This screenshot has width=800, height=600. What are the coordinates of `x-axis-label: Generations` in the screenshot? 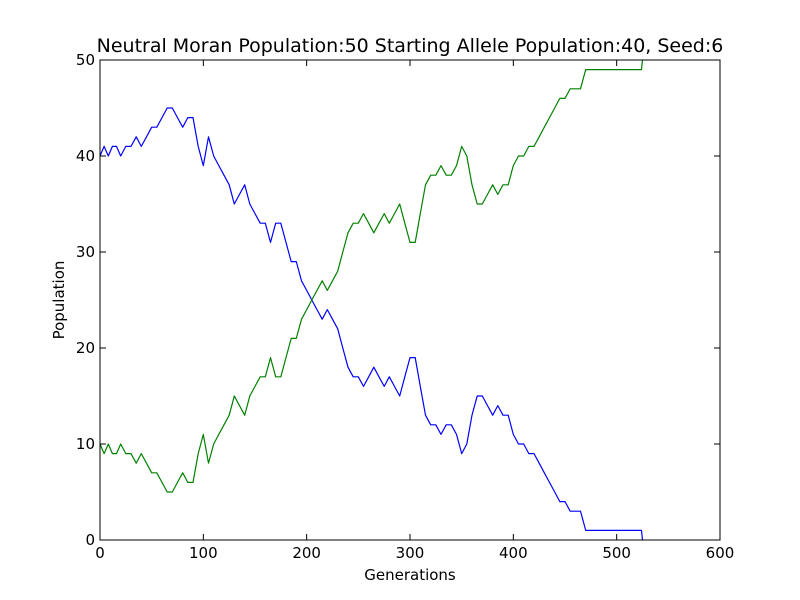 It's located at (410, 575).